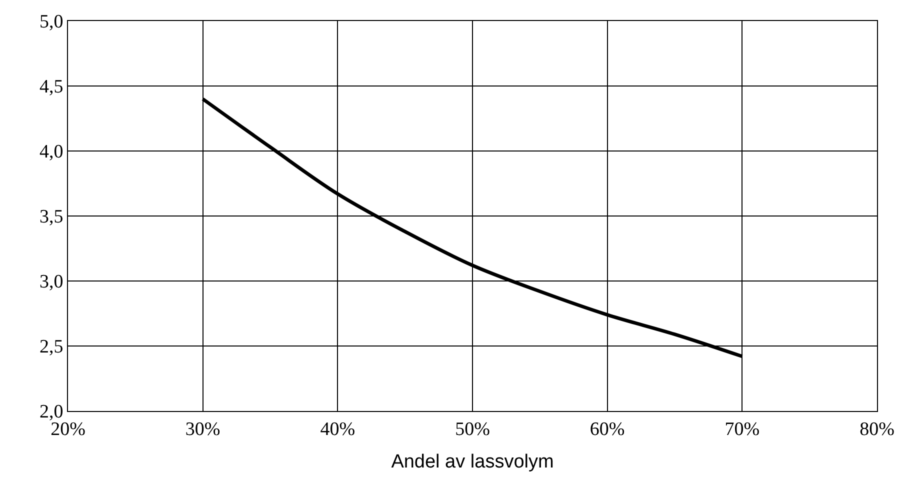  I want to click on x-tick-label: 80%, so click(877, 429).